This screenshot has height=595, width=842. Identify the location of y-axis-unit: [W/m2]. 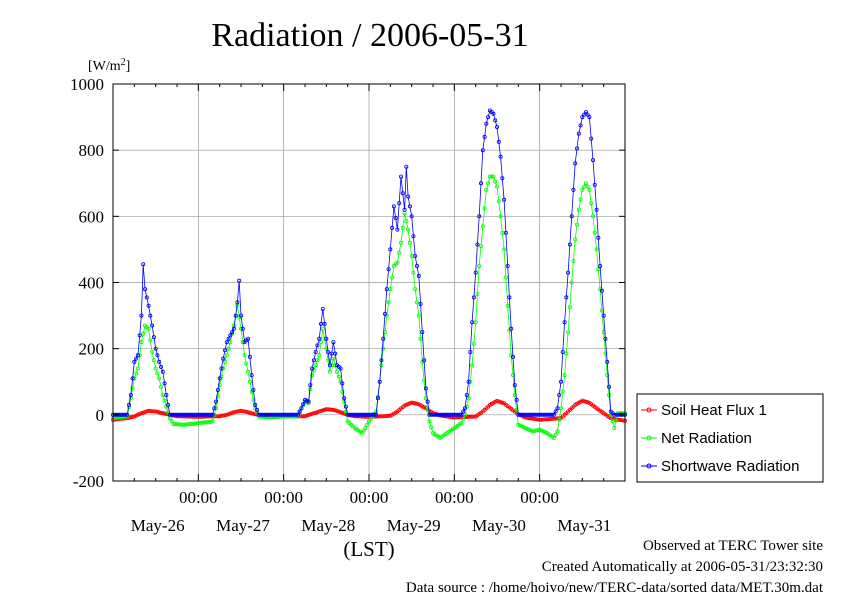
(109, 65).